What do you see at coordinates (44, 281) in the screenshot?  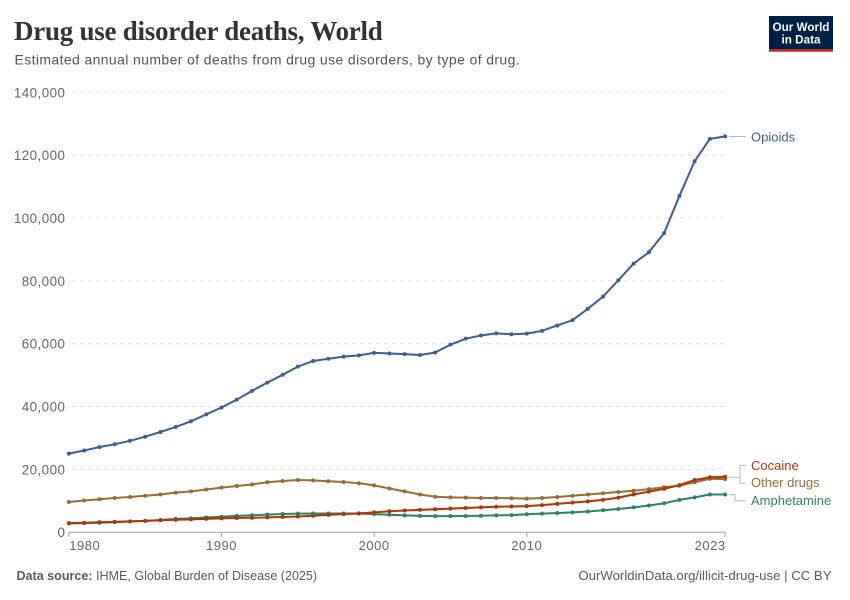 I see `svg-text: 80,000` at bounding box center [44, 281].